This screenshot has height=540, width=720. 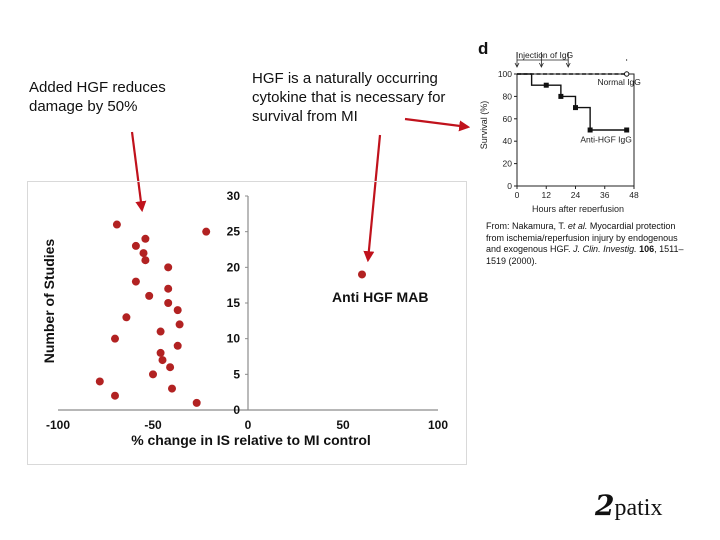 I want to click on x-tick-label: 0, so click(x=248, y=425).